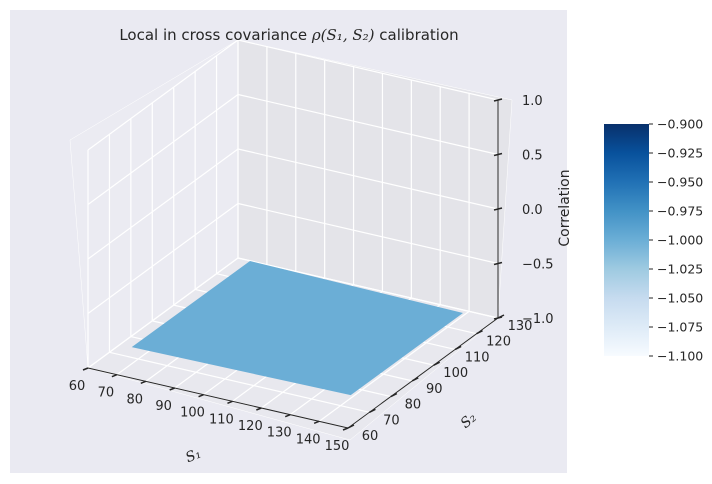  I want to click on x-tick-label: 150, so click(337, 446).